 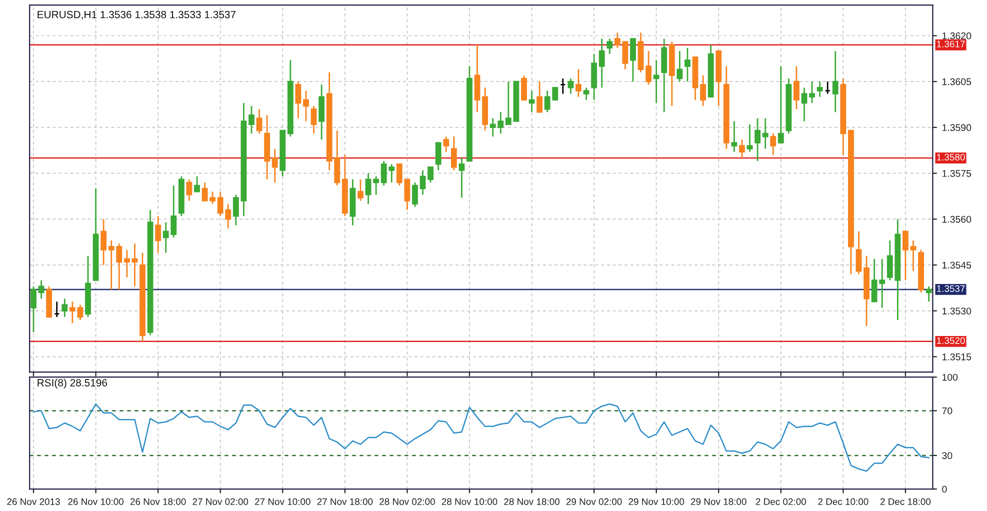 I want to click on ref-line-label: 1.3580, so click(x=951, y=157).